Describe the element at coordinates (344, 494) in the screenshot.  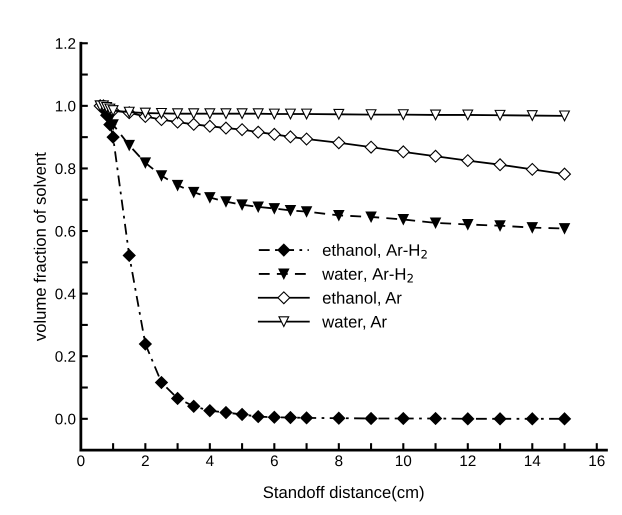
I see `x-axis-title: Standoff distance(cm)` at that location.